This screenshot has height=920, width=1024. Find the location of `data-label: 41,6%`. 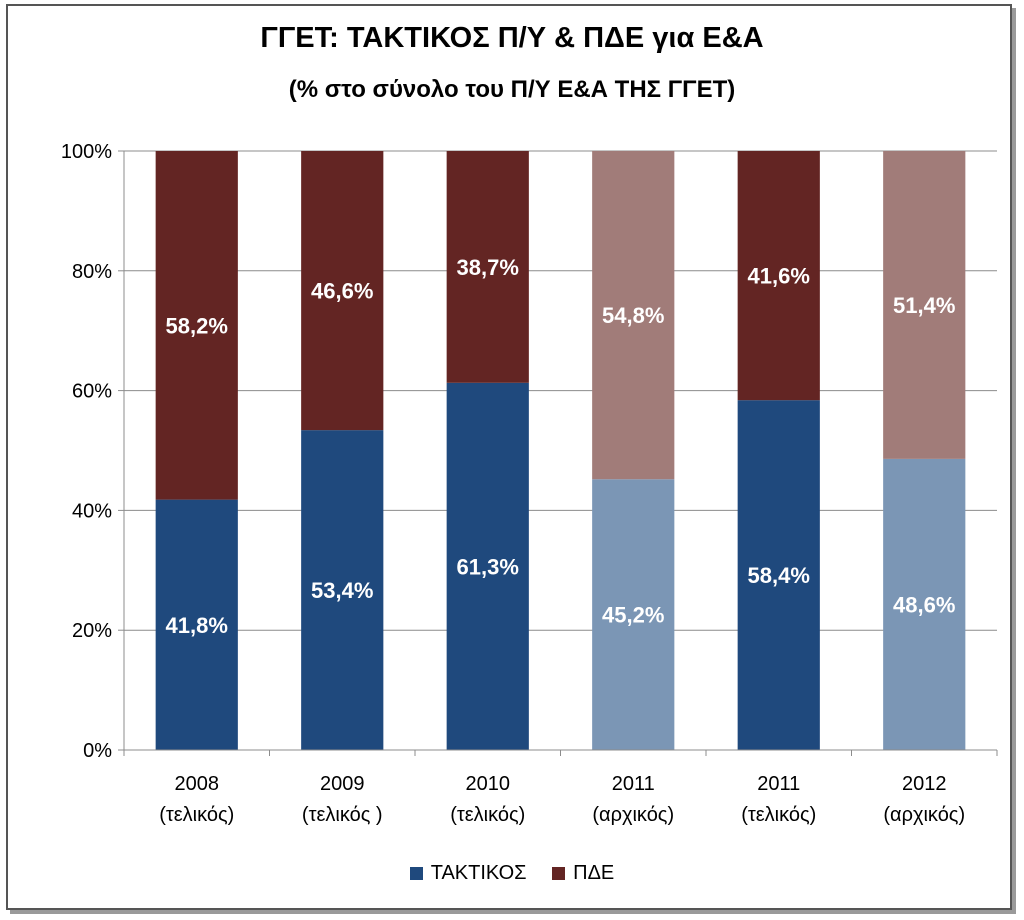

data-label: 41,6% is located at coordinates (779, 276).